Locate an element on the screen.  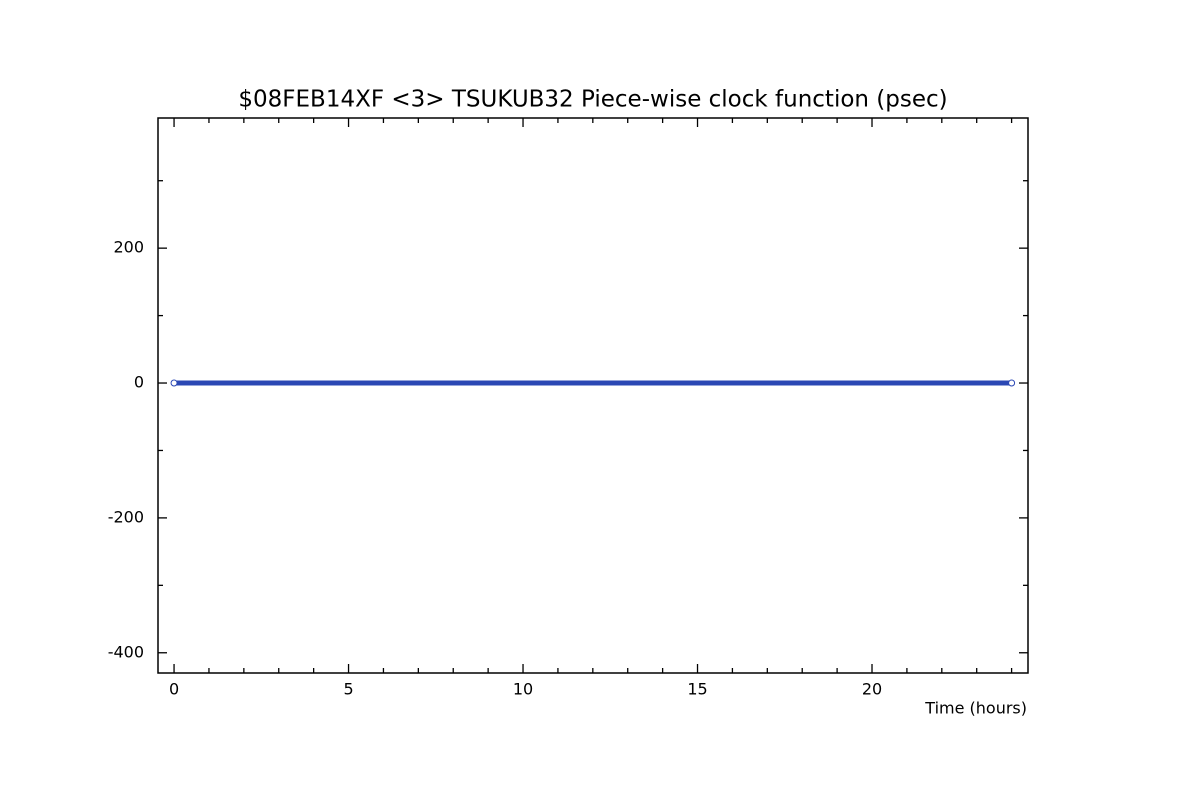
y-tick-label: 0 is located at coordinates (139, 382).